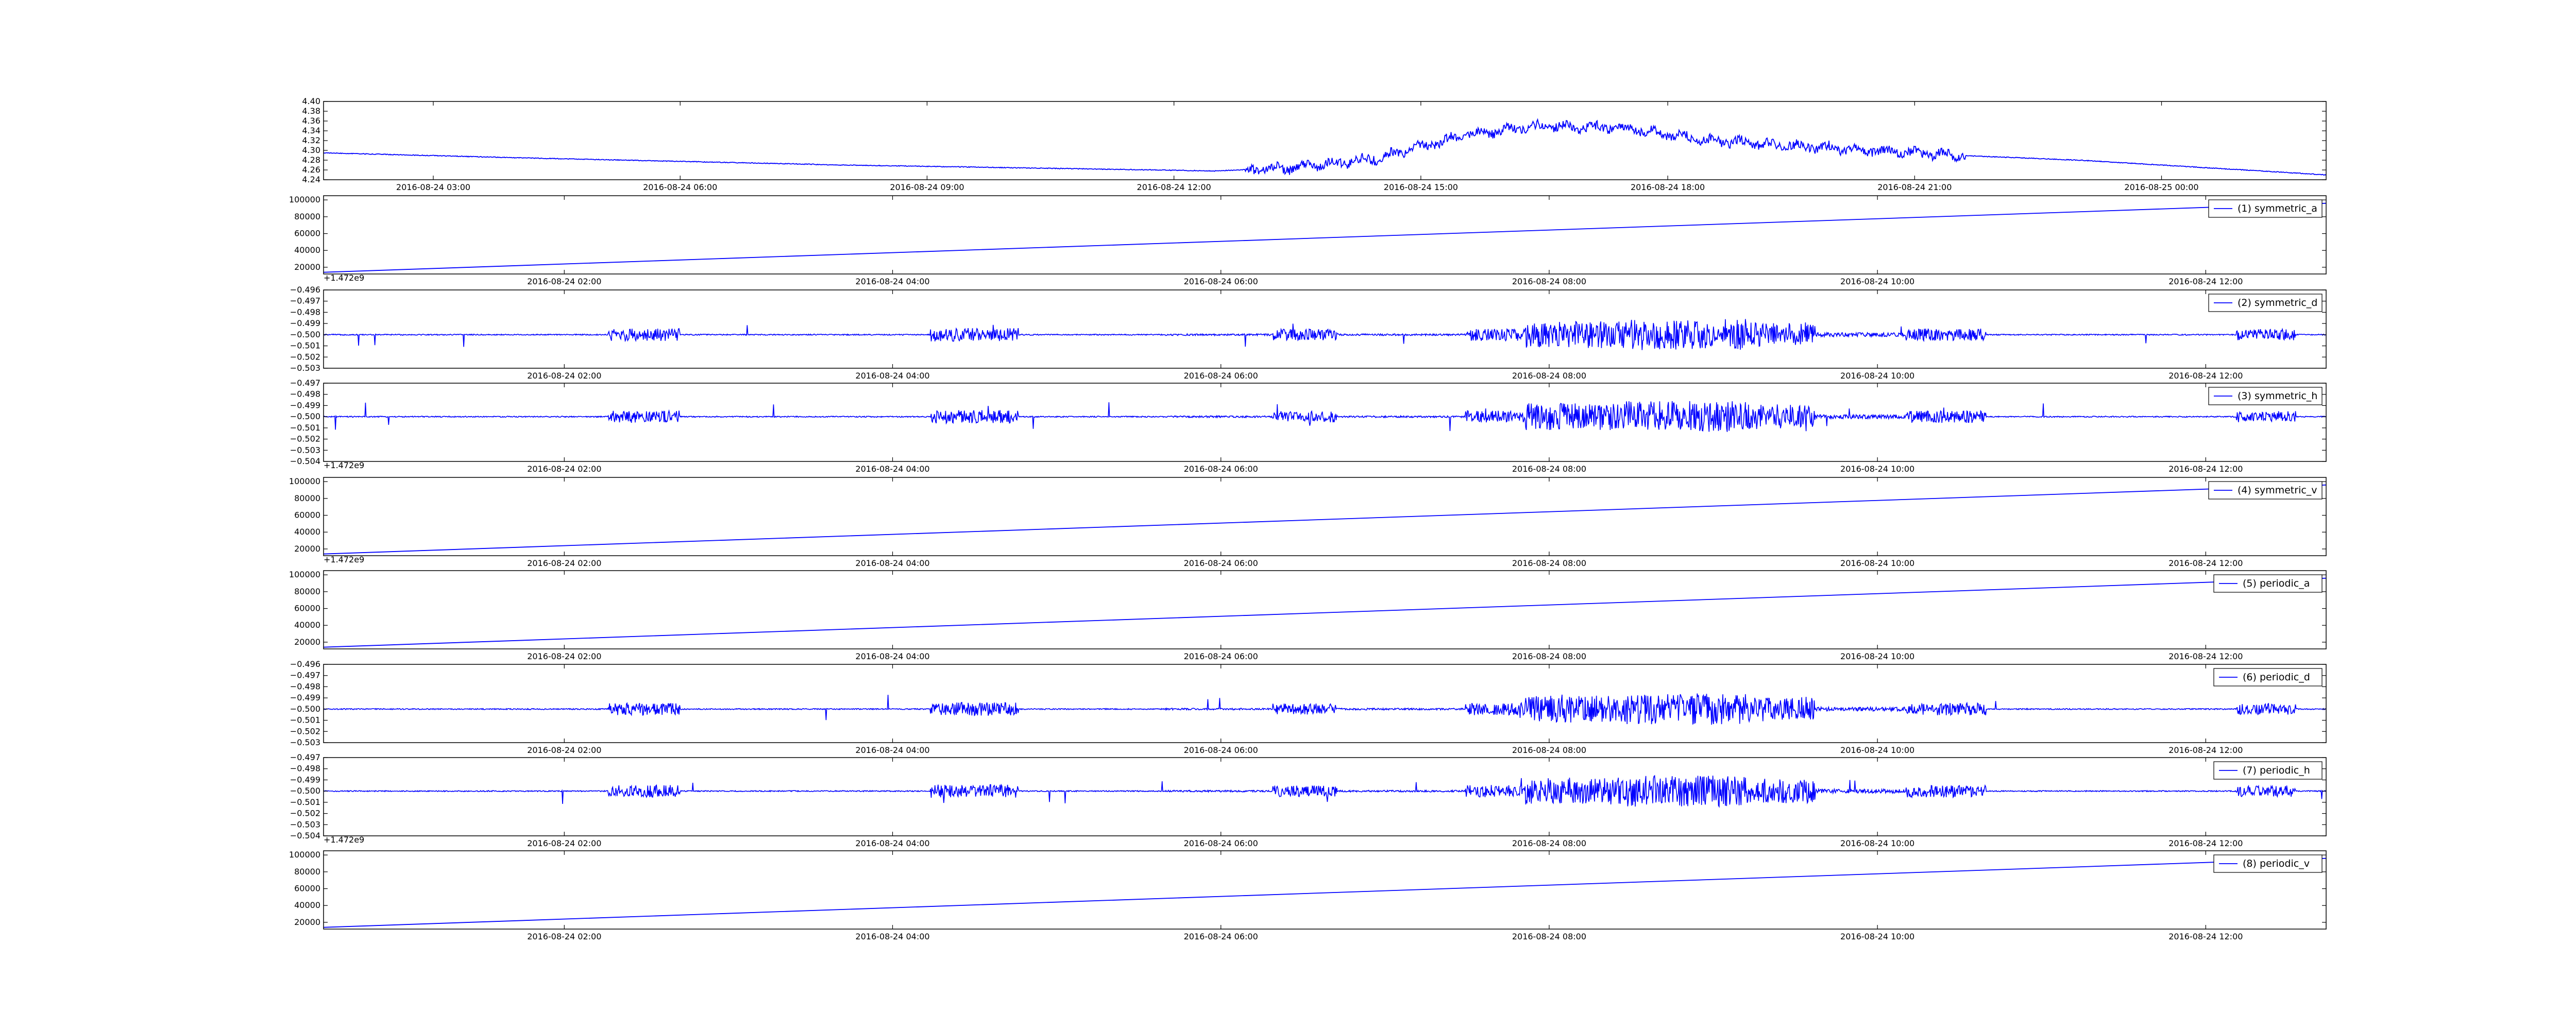 The width and height of the screenshot is (2576, 1030). I want to click on series-line, so click(1325, 238).